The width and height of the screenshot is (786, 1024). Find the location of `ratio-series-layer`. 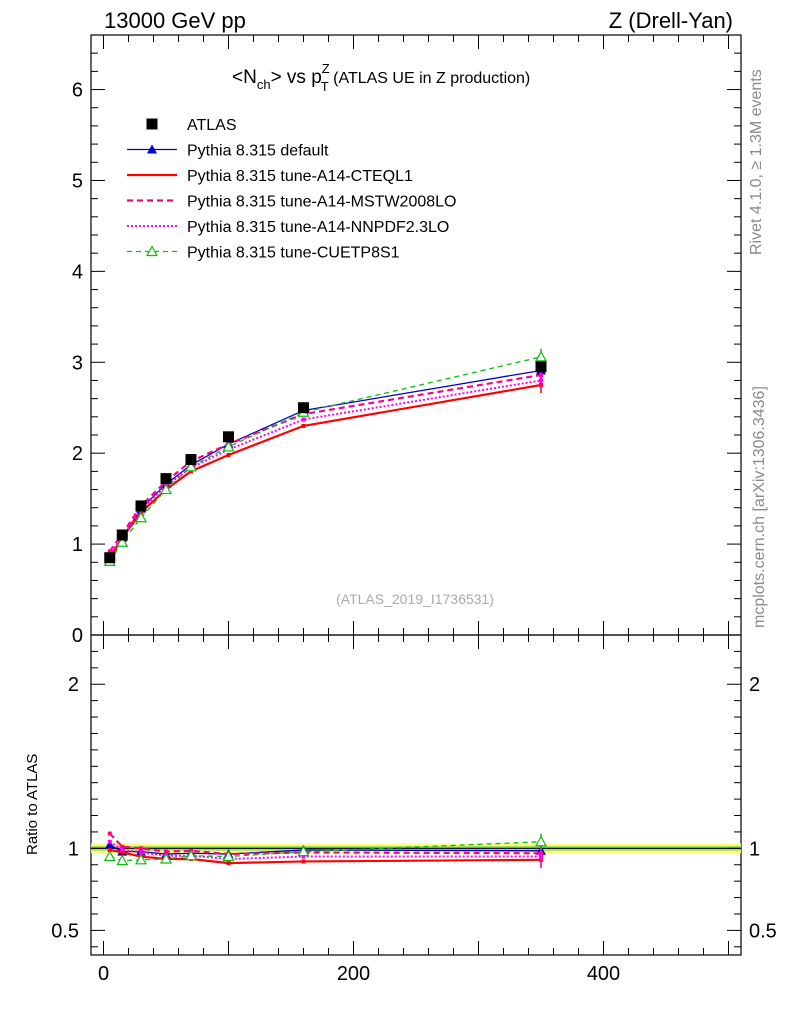

ratio-series-layer is located at coordinates (325, 849).